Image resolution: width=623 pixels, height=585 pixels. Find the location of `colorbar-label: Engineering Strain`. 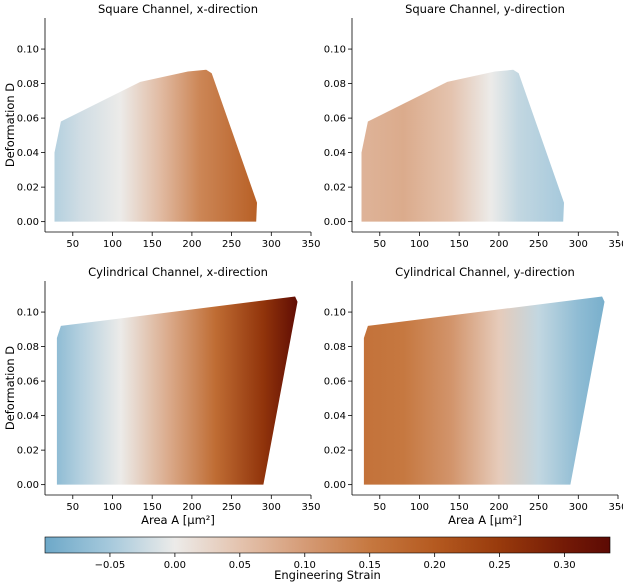

colorbar-label: Engineering Strain is located at coordinates (327, 575).